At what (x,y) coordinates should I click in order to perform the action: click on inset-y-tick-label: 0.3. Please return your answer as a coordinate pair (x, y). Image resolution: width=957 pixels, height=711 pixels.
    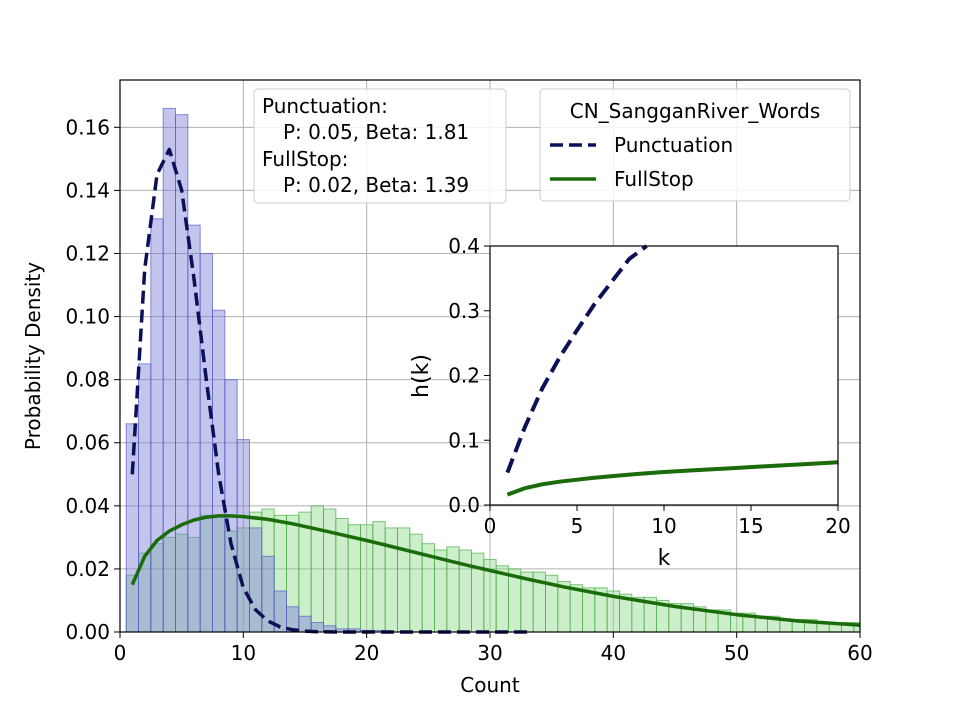
    Looking at the image, I should click on (464, 311).